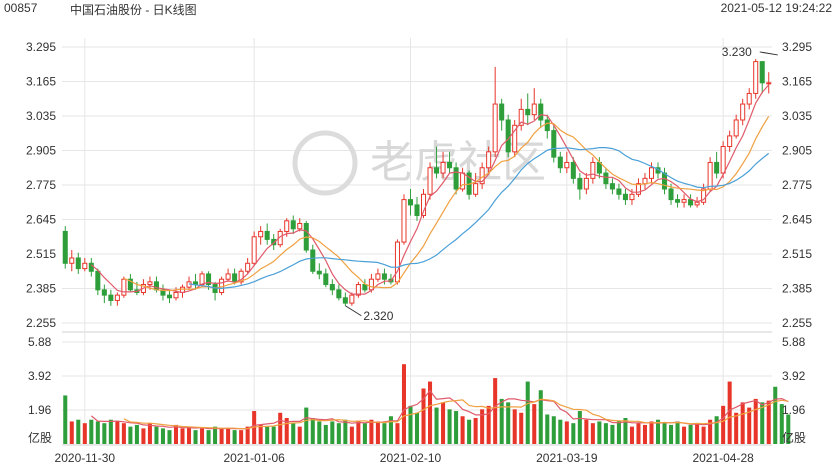 The image size is (840, 470). Describe the element at coordinates (41, 254) in the screenshot. I see `y-tick-label-left: 2.515` at that location.